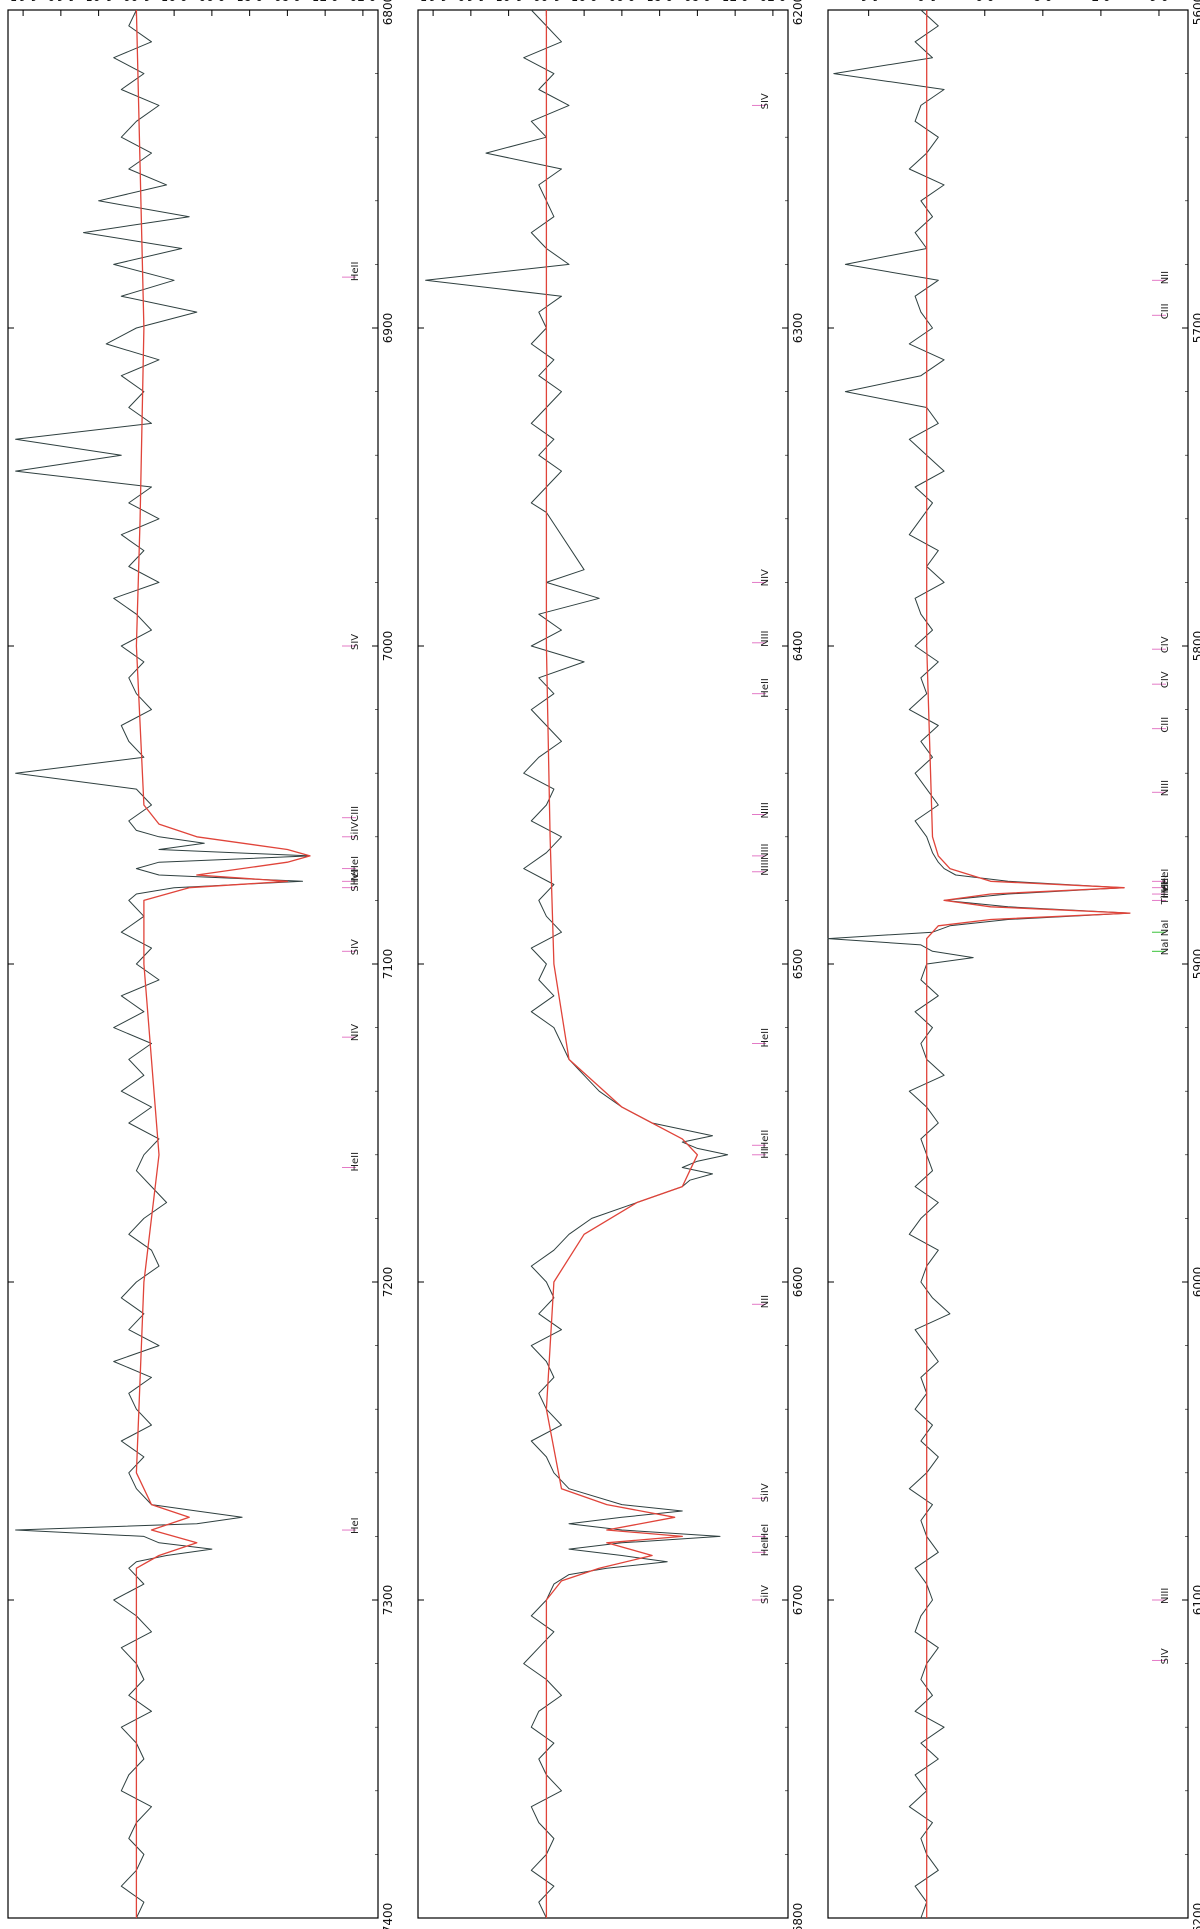 This screenshot has width=1200, height=1929. Describe the element at coordinates (798, 1600) in the screenshot. I see `x-tick-label: 6700` at that location.